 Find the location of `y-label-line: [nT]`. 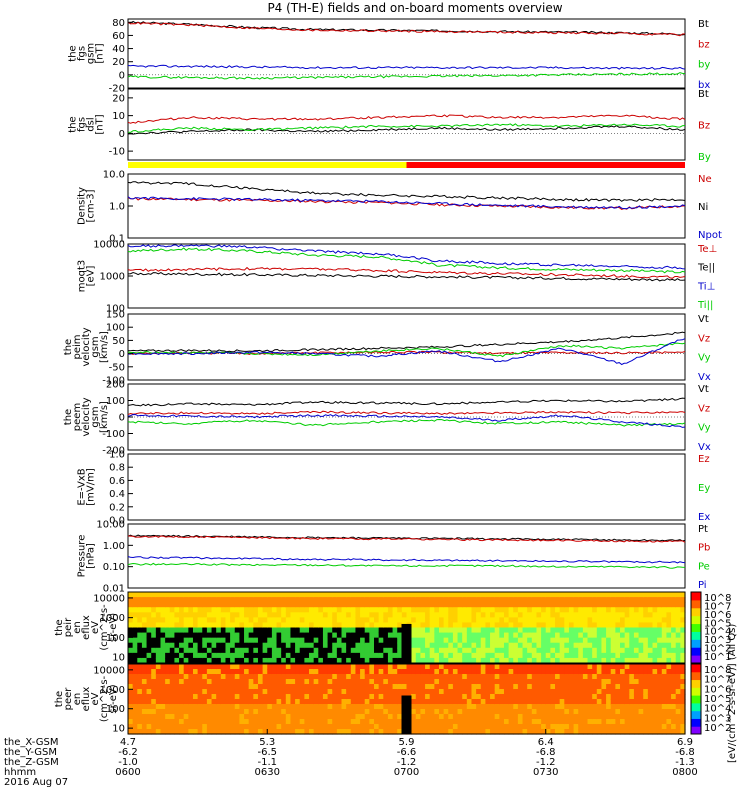

y-label-line: [nT] is located at coordinates (100, 53).